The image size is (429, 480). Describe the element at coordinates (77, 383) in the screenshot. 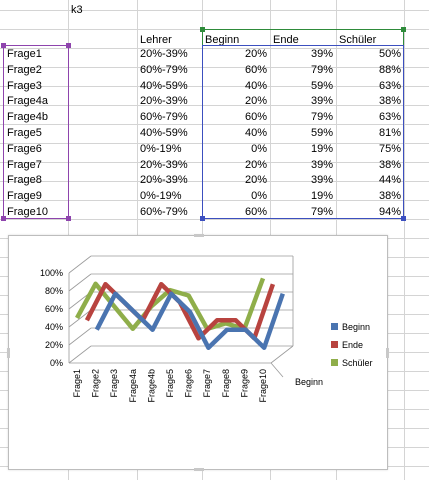

I see `x-tick-label: Frage1` at that location.